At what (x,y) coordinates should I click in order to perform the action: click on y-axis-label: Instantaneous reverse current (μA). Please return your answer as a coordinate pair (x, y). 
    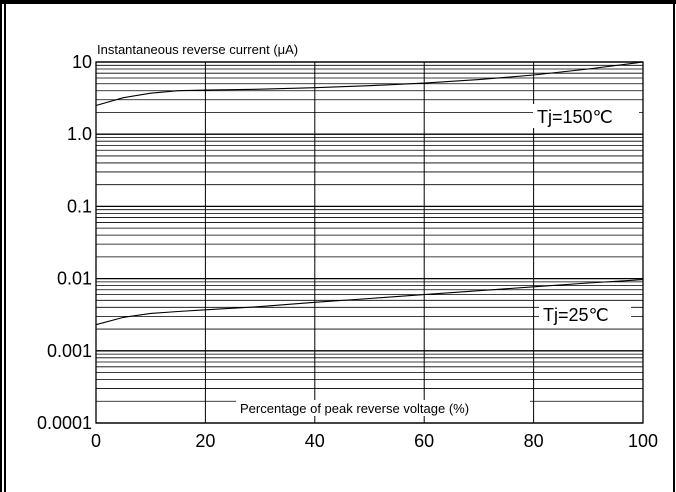
    Looking at the image, I should click on (197, 49).